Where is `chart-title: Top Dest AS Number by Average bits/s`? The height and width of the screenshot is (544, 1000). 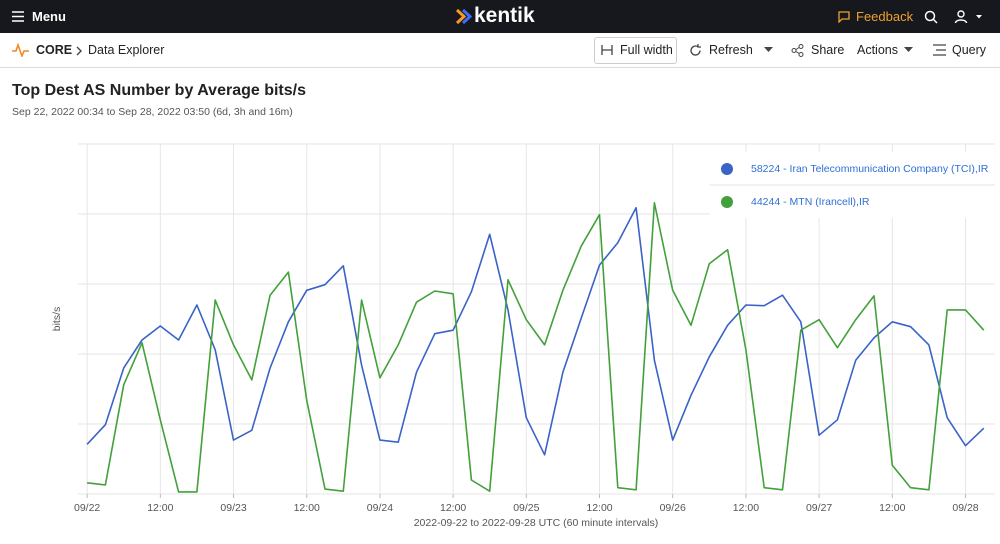
chart-title: Top Dest AS Number by Average bits/s is located at coordinates (159, 90).